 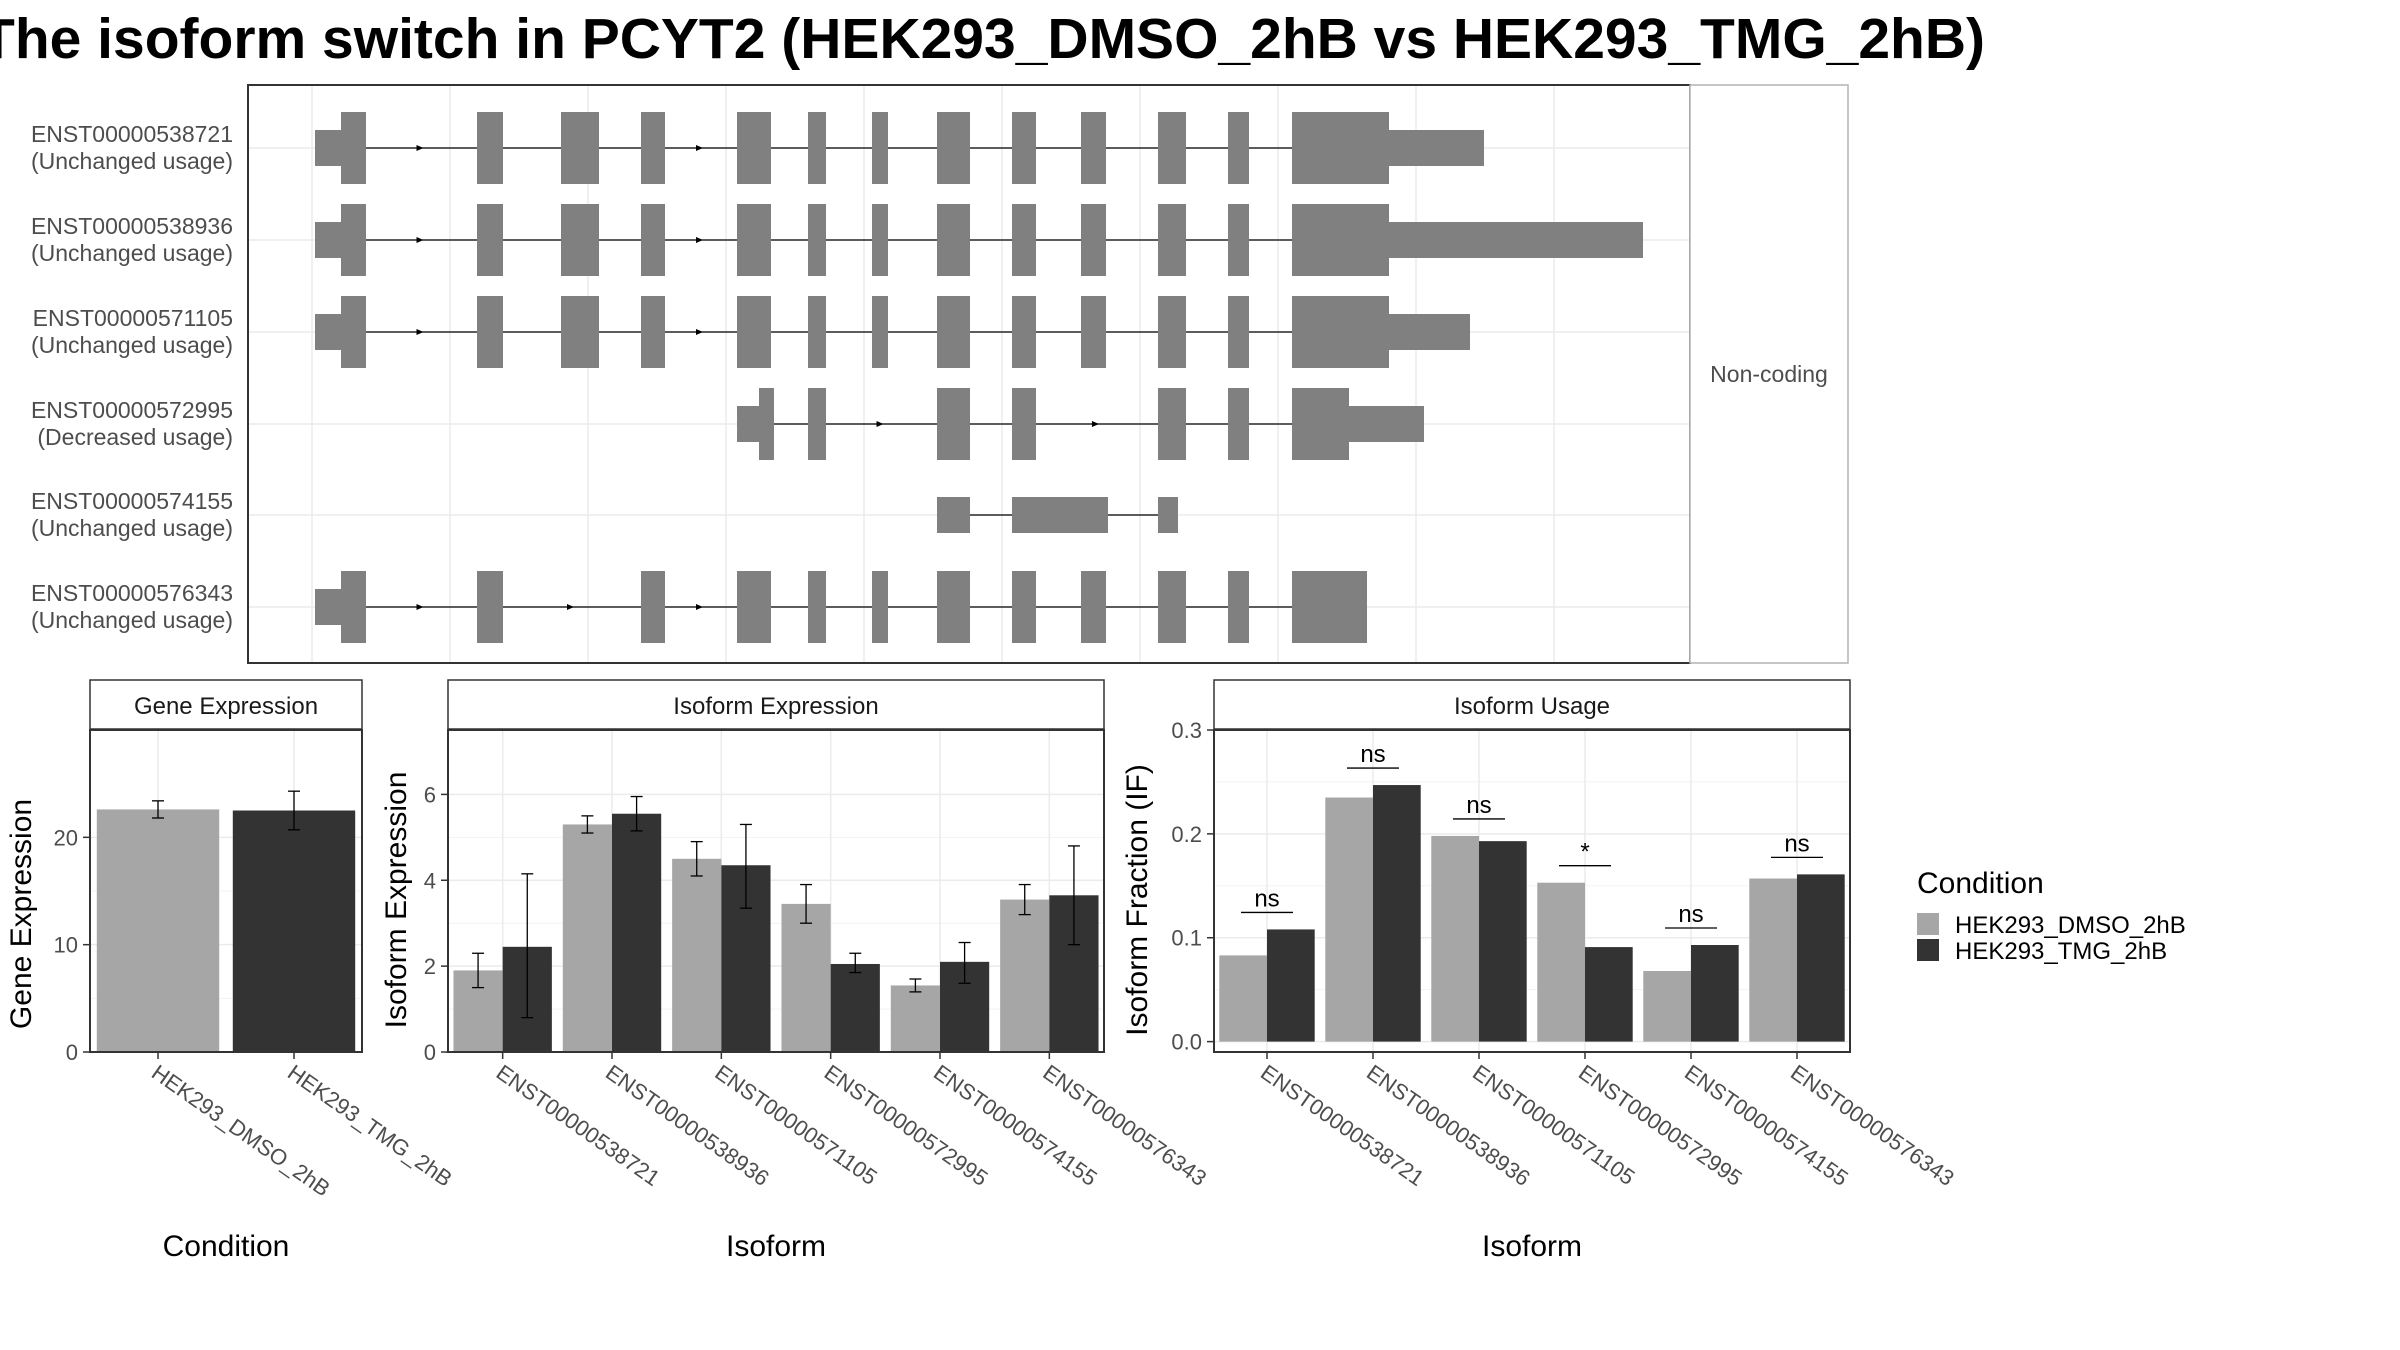 What do you see at coordinates (294, 931) in the screenshot?
I see `bar-HEK293_TMG_2hB-HEK293_TMG_2hB` at bounding box center [294, 931].